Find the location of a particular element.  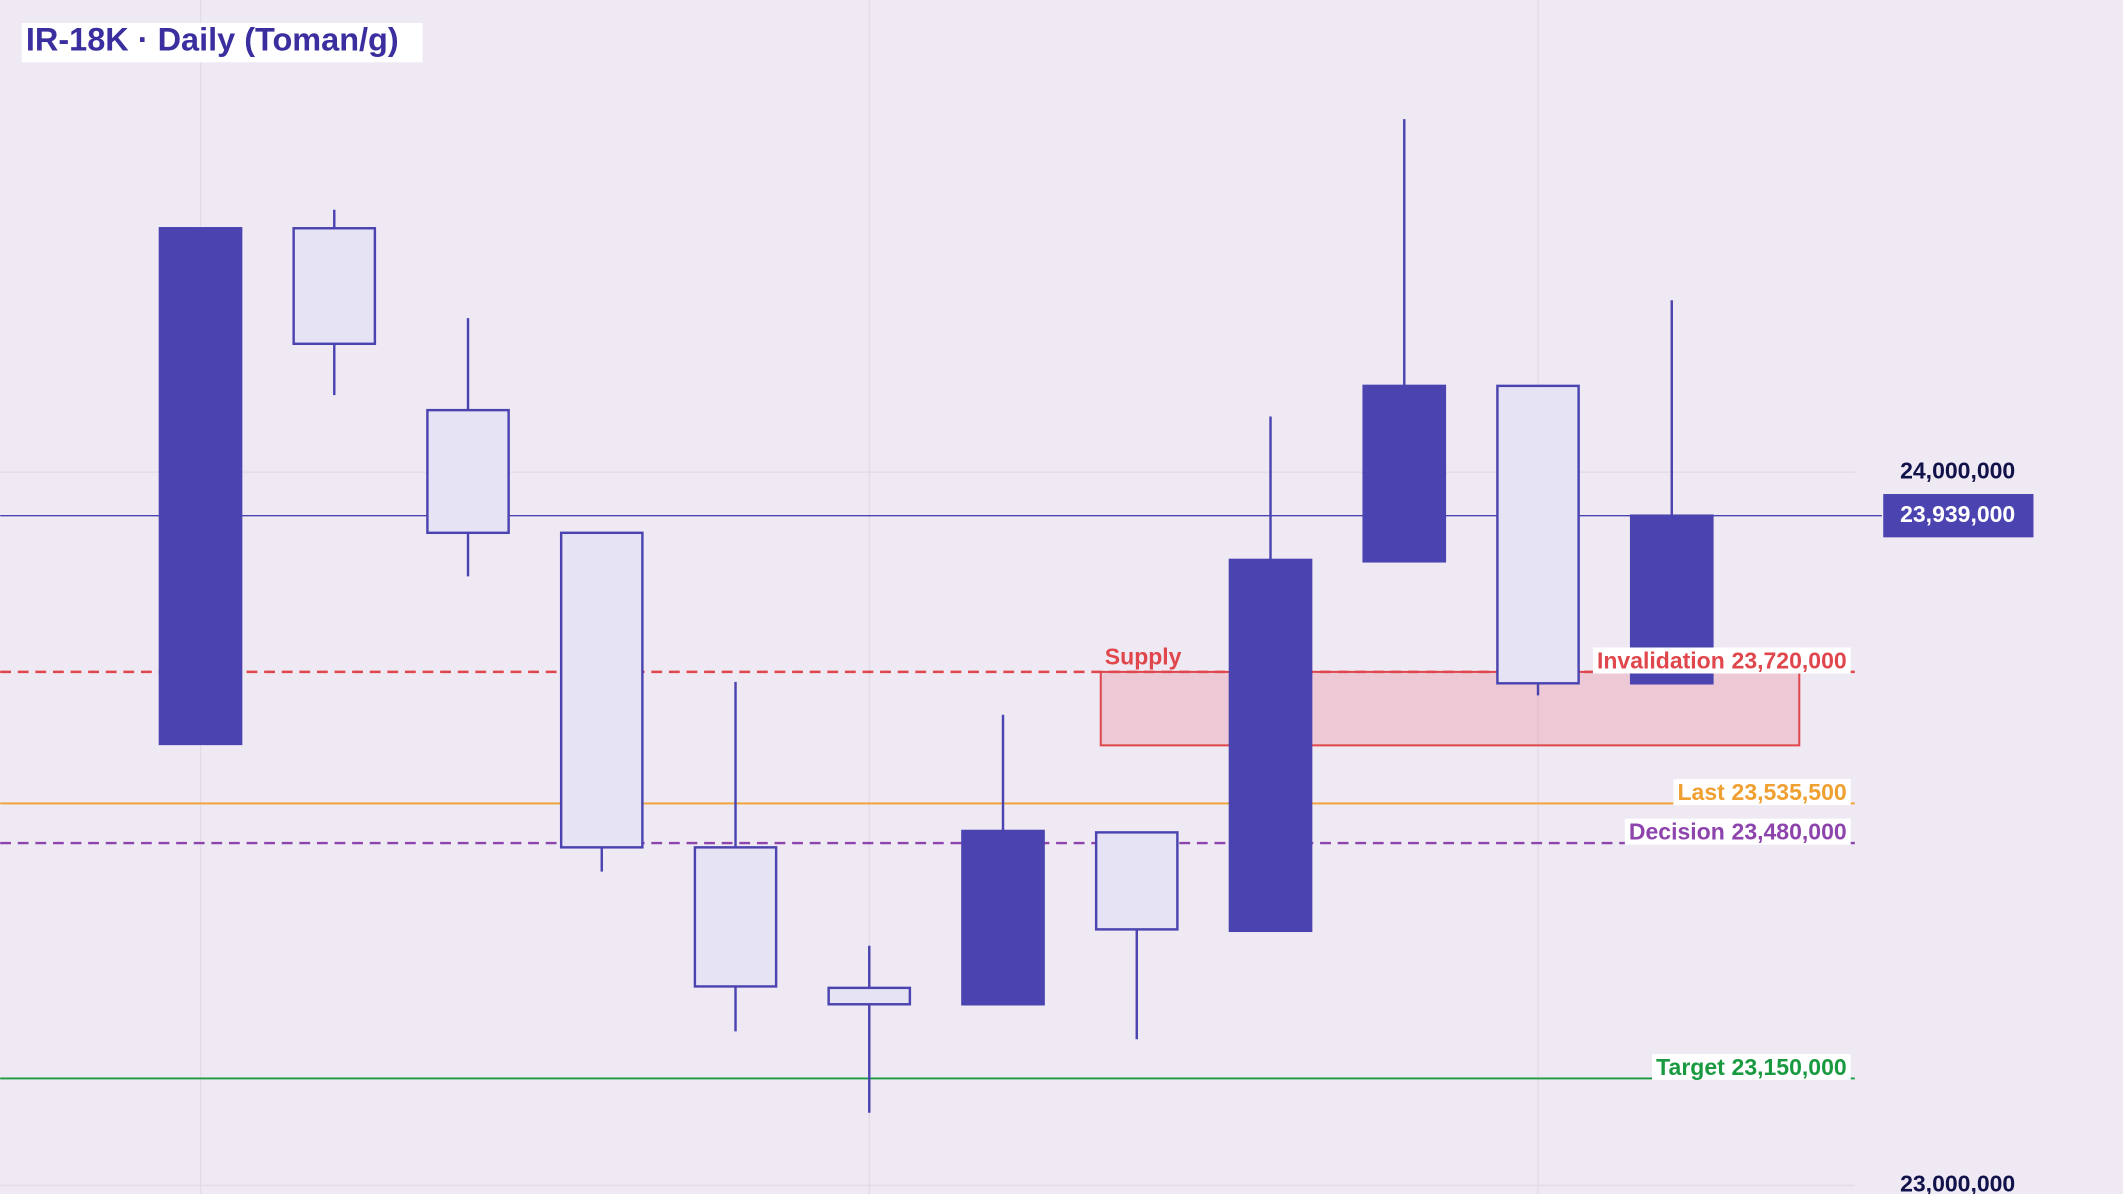

level-value: 23,150,000 is located at coordinates (1789, 1067).